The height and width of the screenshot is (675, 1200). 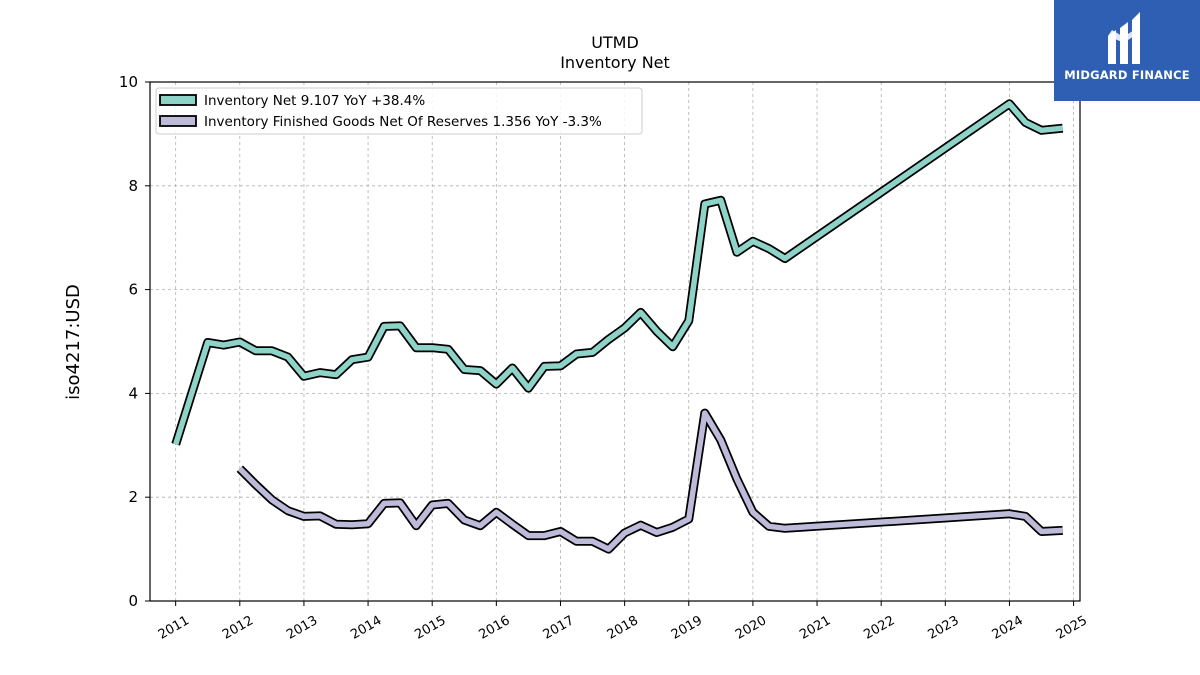 I want to click on y-tick-label: 4, so click(x=133, y=393).